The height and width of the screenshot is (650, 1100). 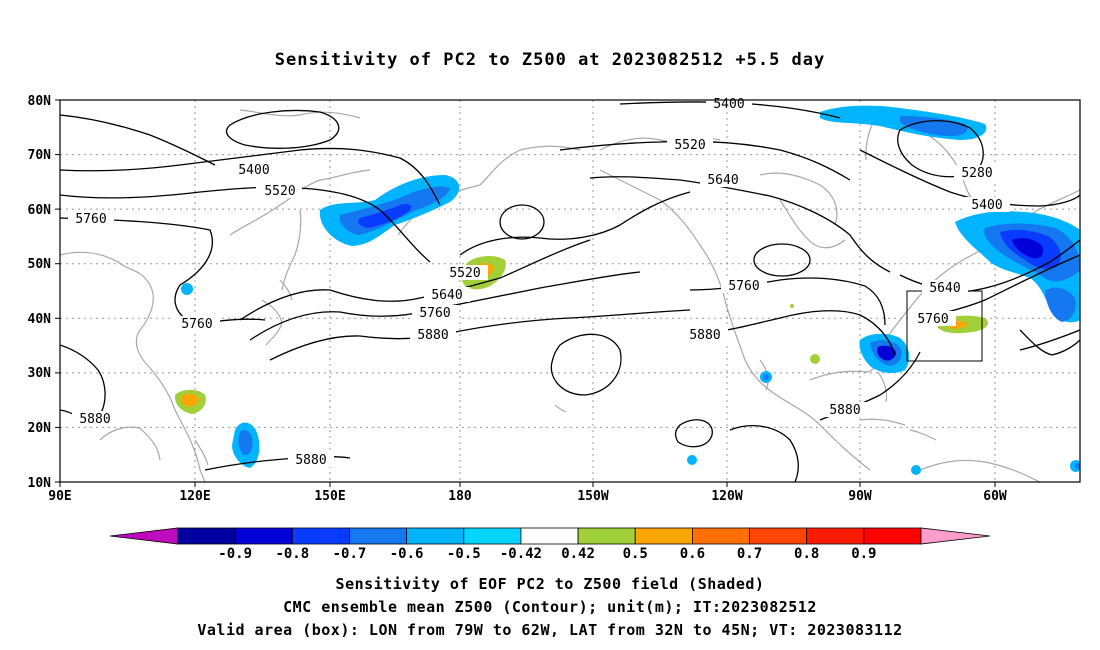 I want to click on colorbar-label: 0.42, so click(x=578, y=554).